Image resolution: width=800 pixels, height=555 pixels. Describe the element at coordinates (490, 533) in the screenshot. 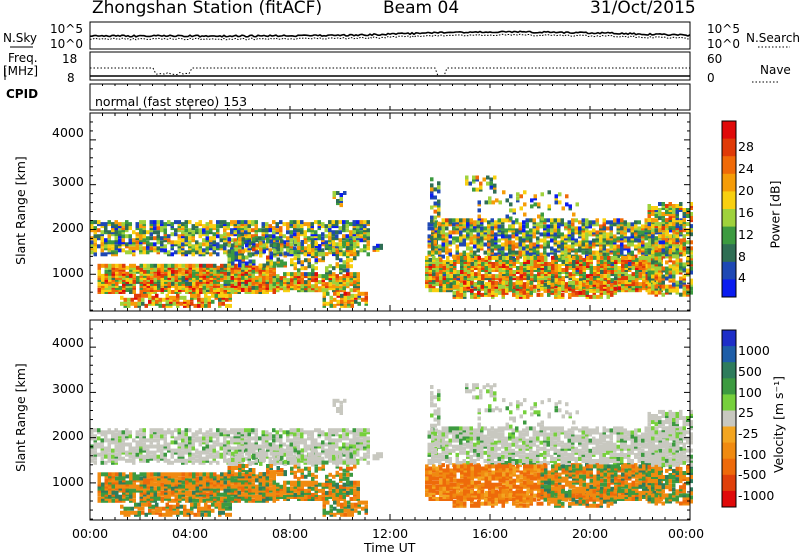

I see `xtick-1600: 16:00` at that location.